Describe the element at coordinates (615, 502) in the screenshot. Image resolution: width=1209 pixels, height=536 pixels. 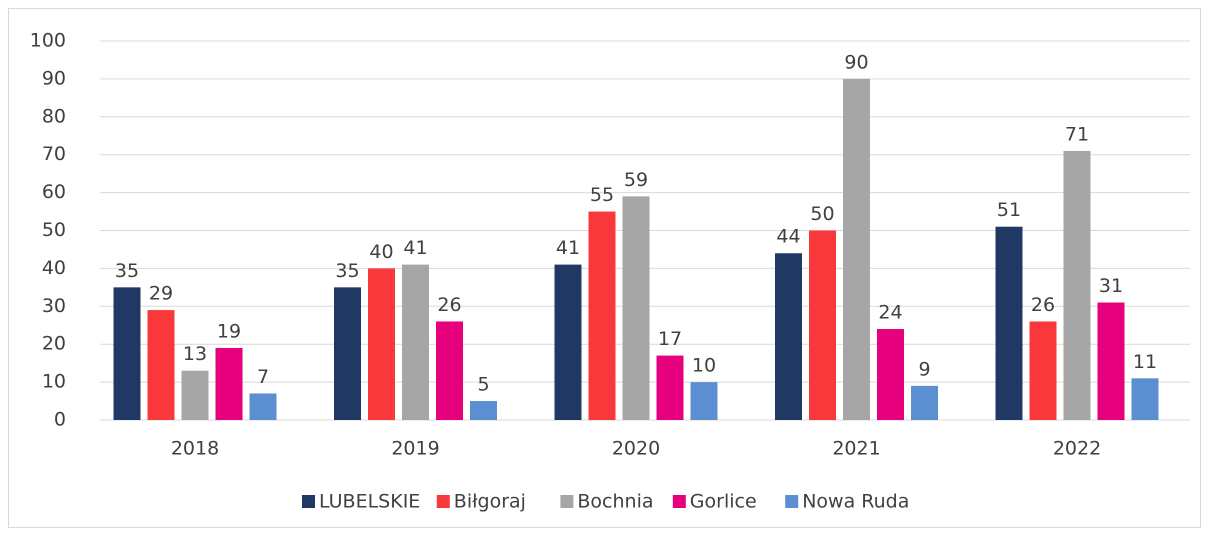
I see `legend-label: Bochnia` at that location.